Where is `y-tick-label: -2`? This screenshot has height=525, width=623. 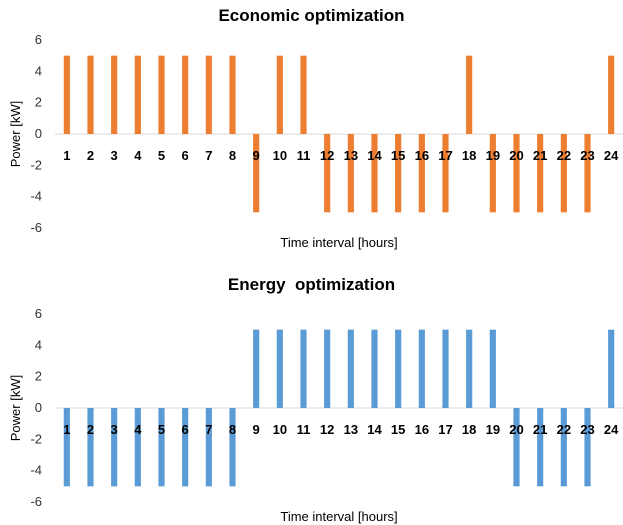 y-tick-label: -2 is located at coordinates (36, 438).